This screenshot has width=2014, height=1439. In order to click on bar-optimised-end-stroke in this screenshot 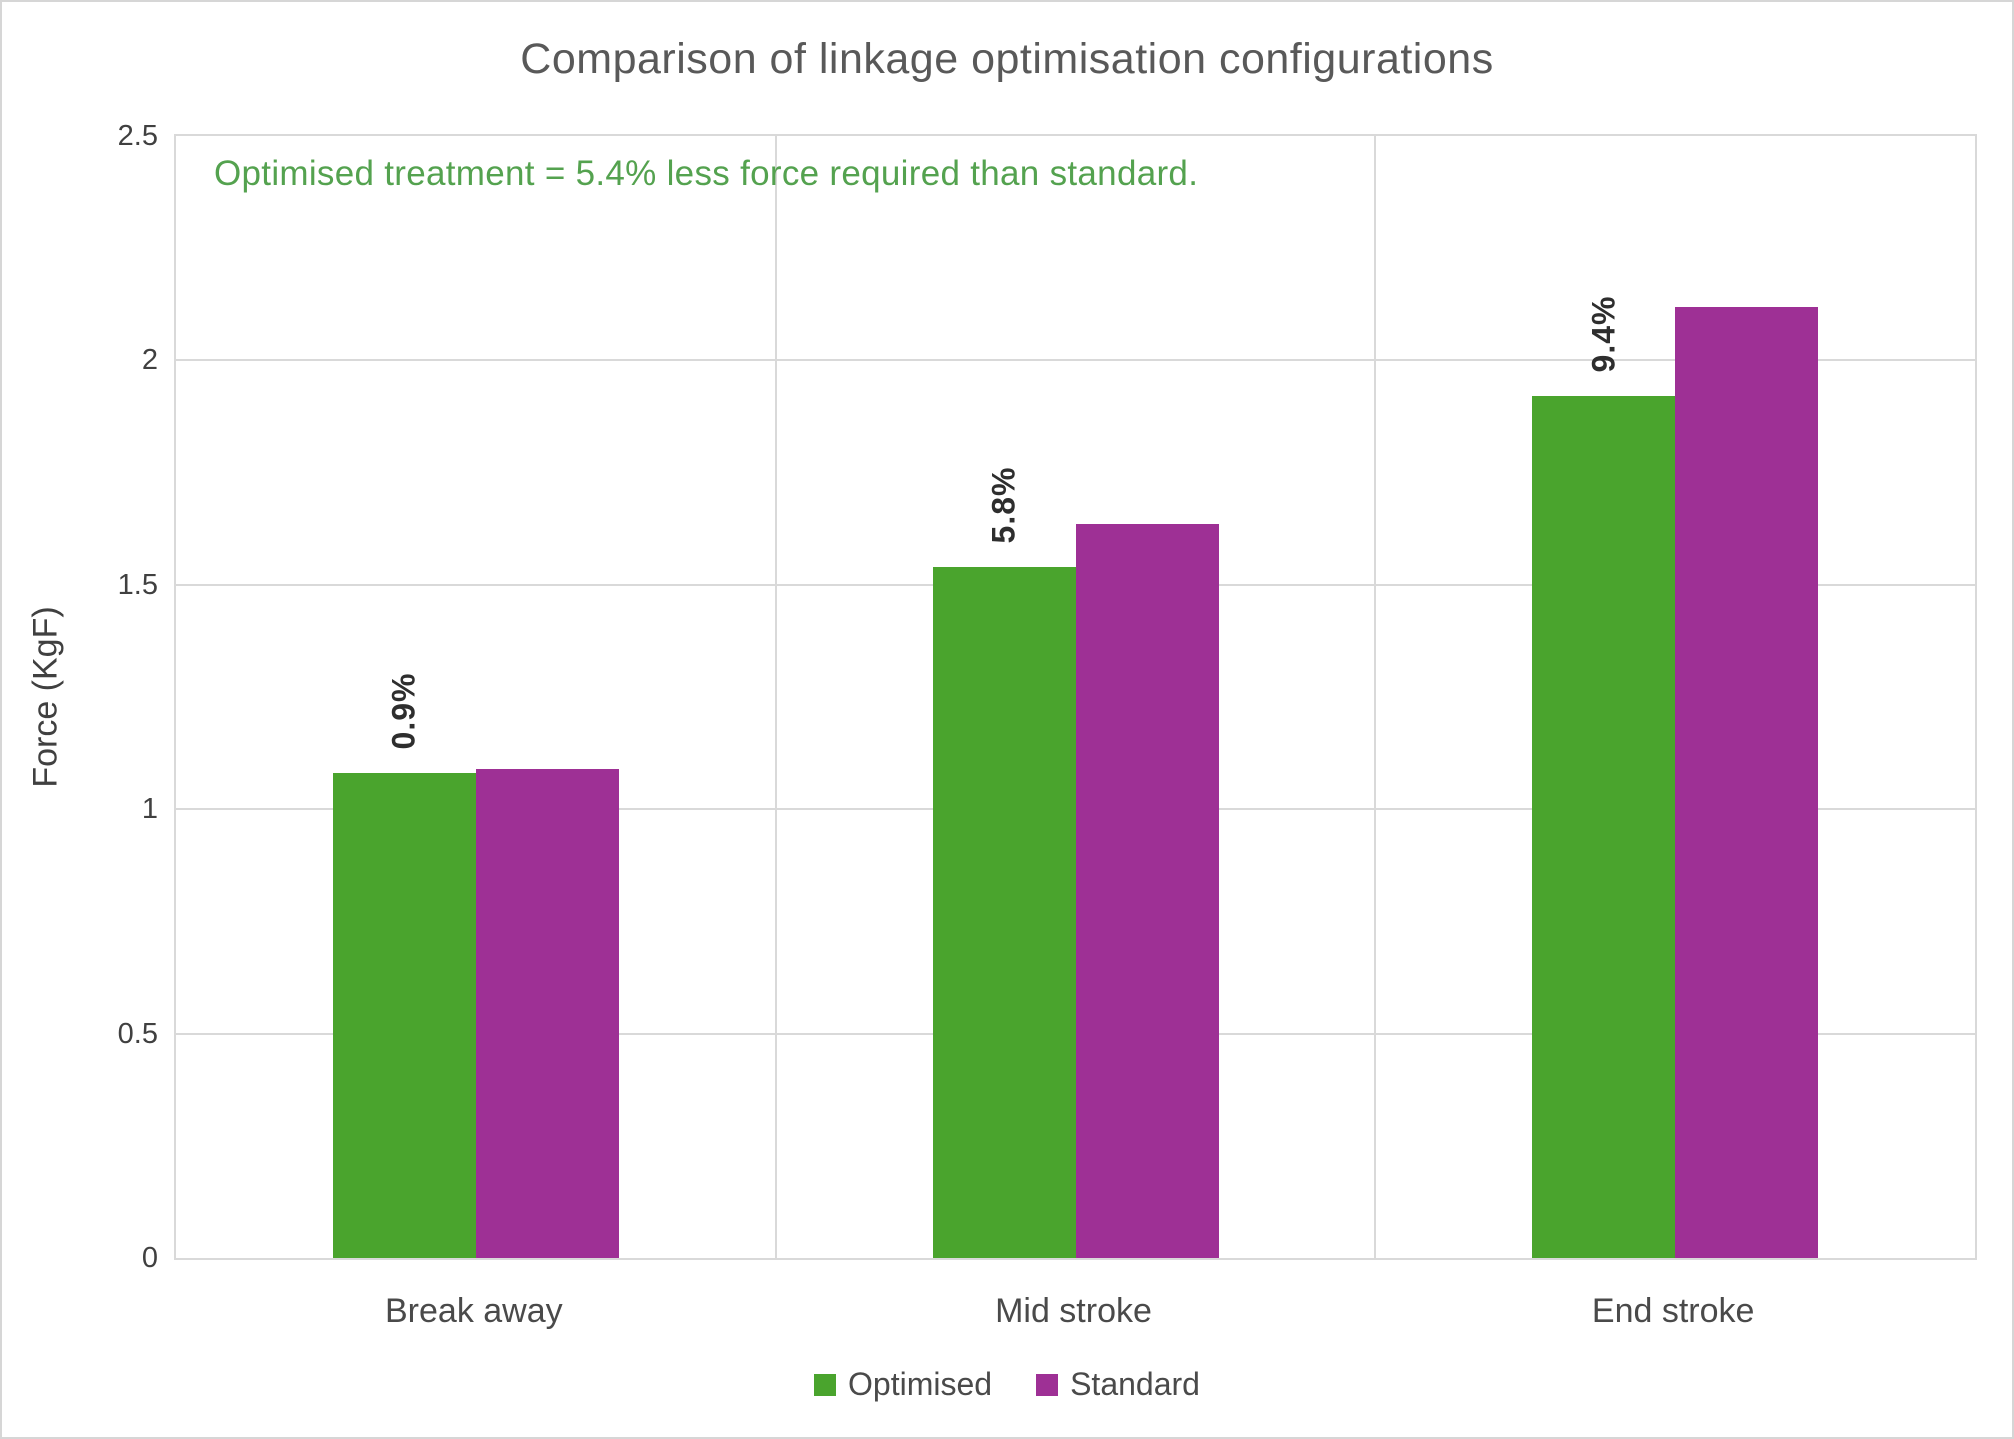, I will do `click(1604, 827)`.